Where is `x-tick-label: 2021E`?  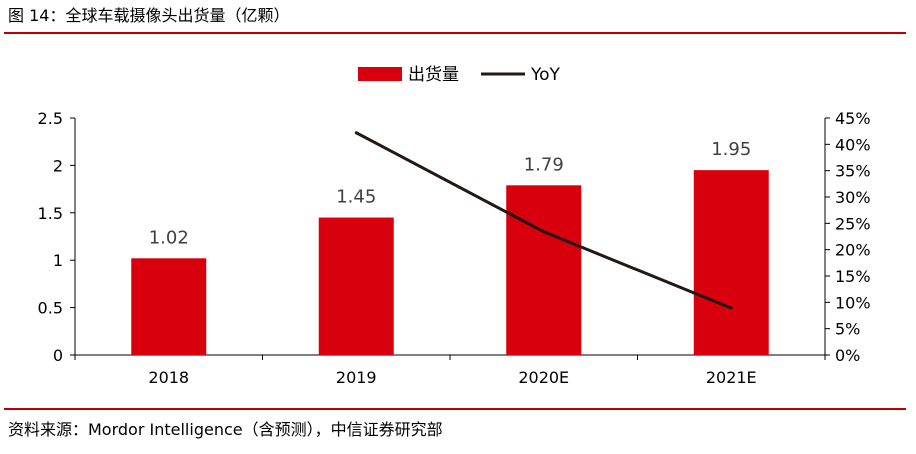 x-tick-label: 2021E is located at coordinates (731, 377).